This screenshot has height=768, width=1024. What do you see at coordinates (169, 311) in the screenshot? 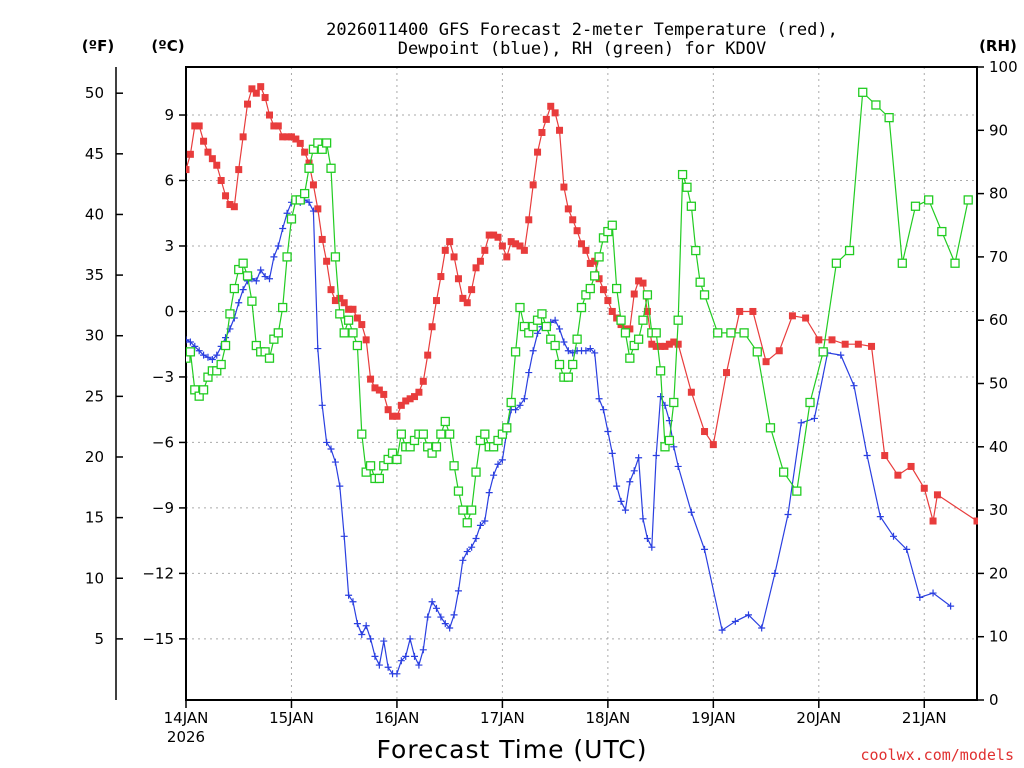
I see `celsius-tick-label: 0` at bounding box center [169, 311].